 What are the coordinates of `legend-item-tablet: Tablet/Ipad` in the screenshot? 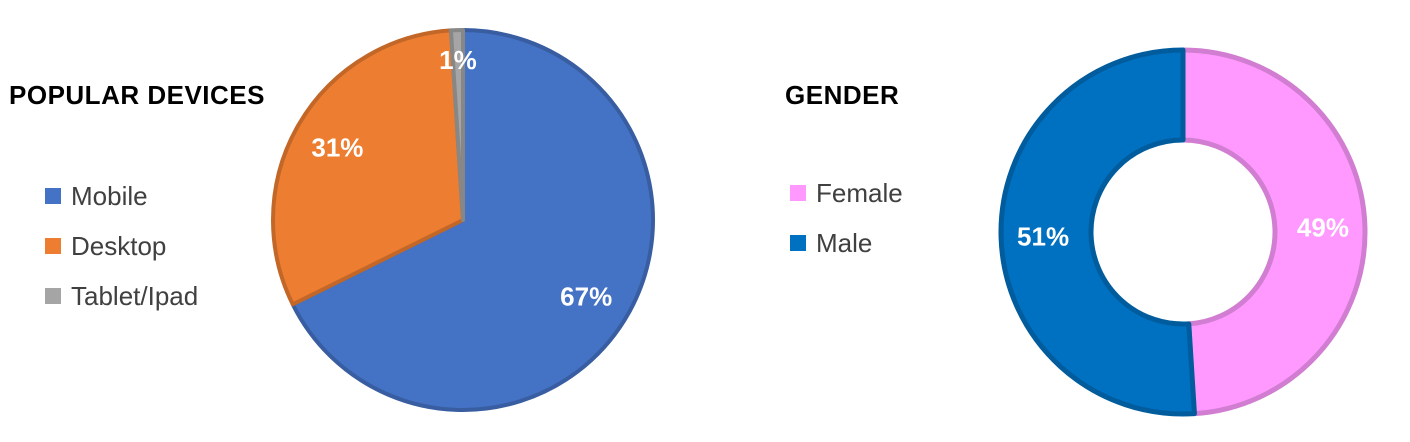 It's located at (121, 296).